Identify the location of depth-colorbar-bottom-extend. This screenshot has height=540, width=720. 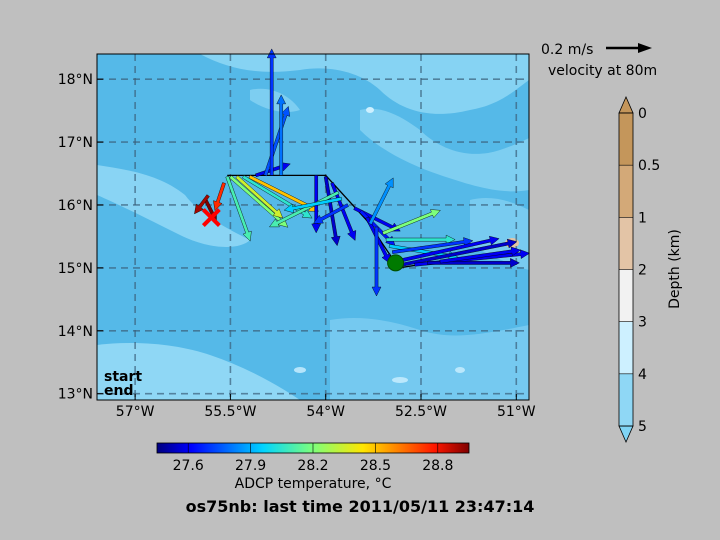
(626, 434).